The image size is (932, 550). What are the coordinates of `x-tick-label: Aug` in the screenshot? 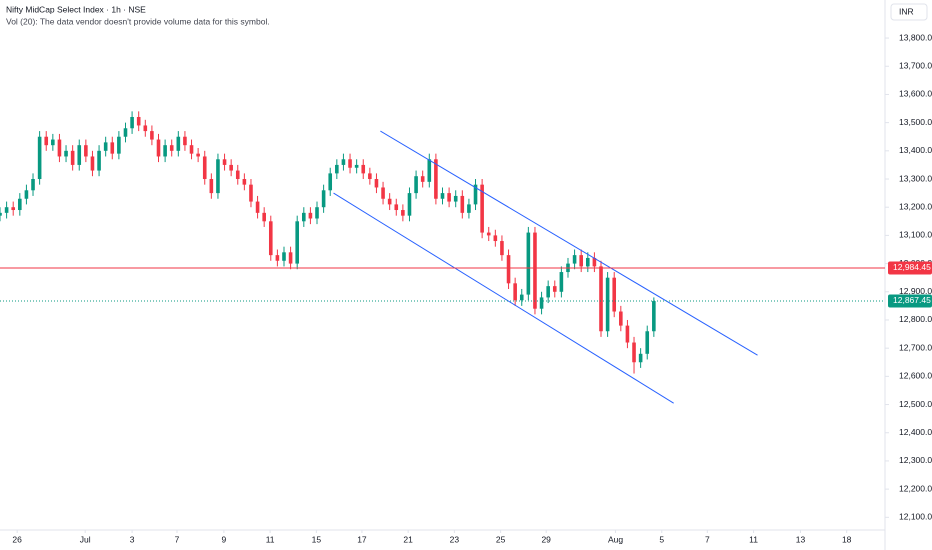 It's located at (615, 539).